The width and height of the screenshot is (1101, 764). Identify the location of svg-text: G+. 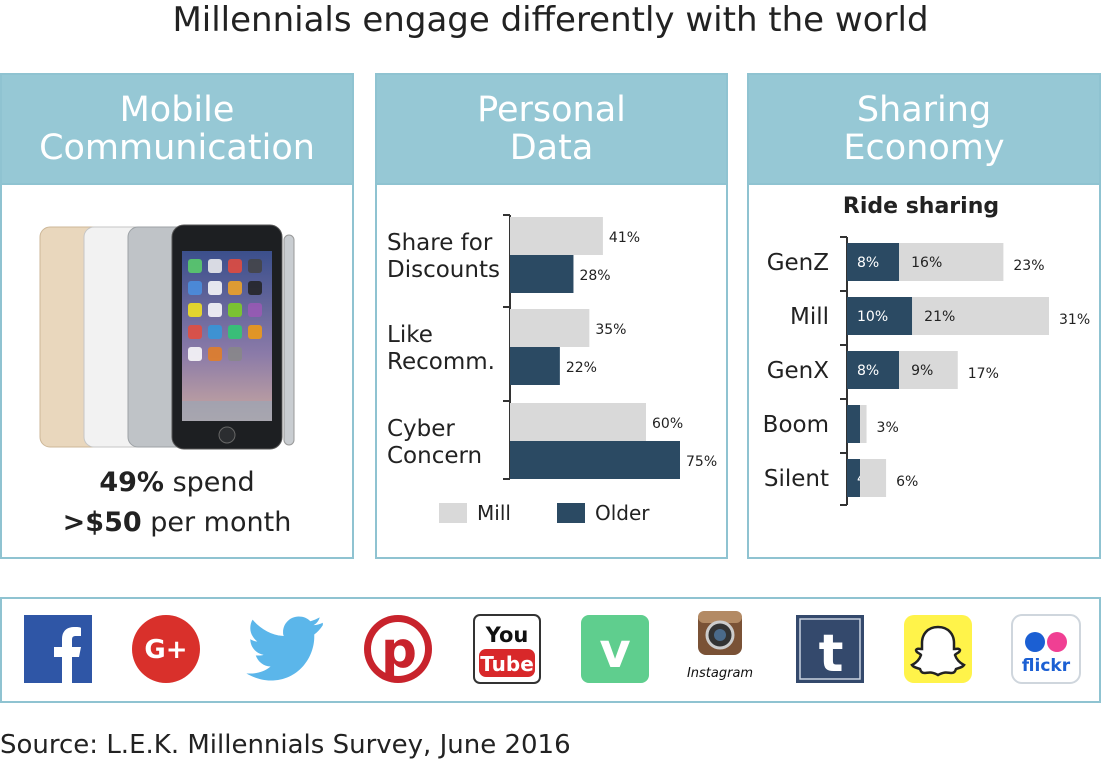
(165, 650).